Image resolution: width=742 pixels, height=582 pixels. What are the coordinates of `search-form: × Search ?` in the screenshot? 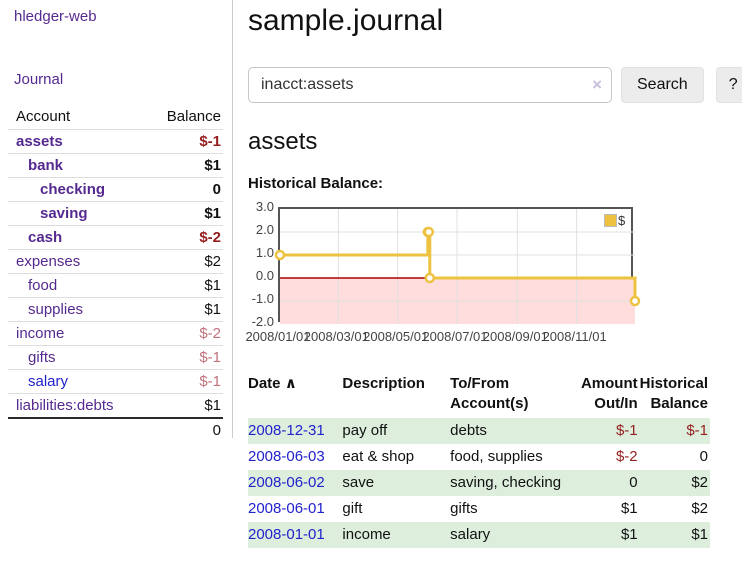 It's located at (495, 85).